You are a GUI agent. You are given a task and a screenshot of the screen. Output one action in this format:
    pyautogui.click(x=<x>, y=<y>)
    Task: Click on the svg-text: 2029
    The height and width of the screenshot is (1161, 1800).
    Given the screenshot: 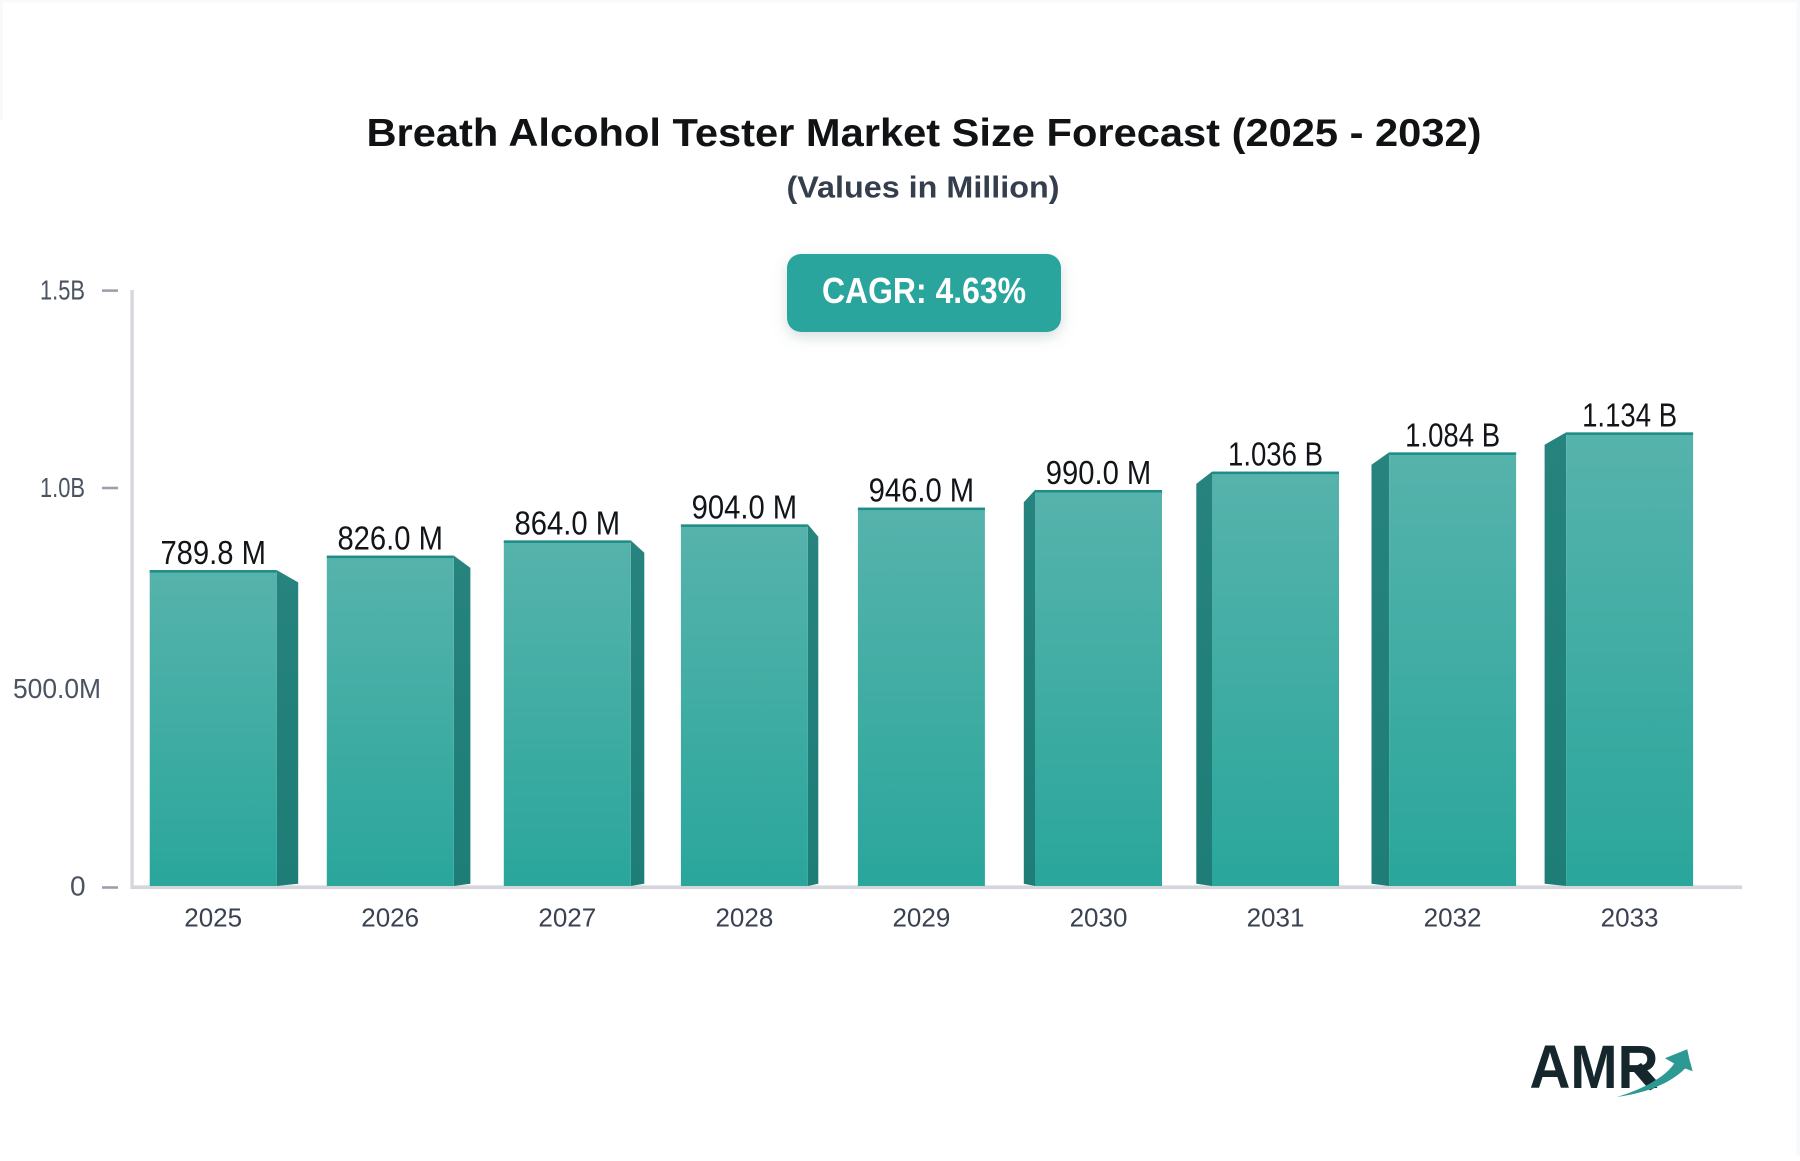 What is the action you would take?
    pyautogui.click(x=921, y=918)
    